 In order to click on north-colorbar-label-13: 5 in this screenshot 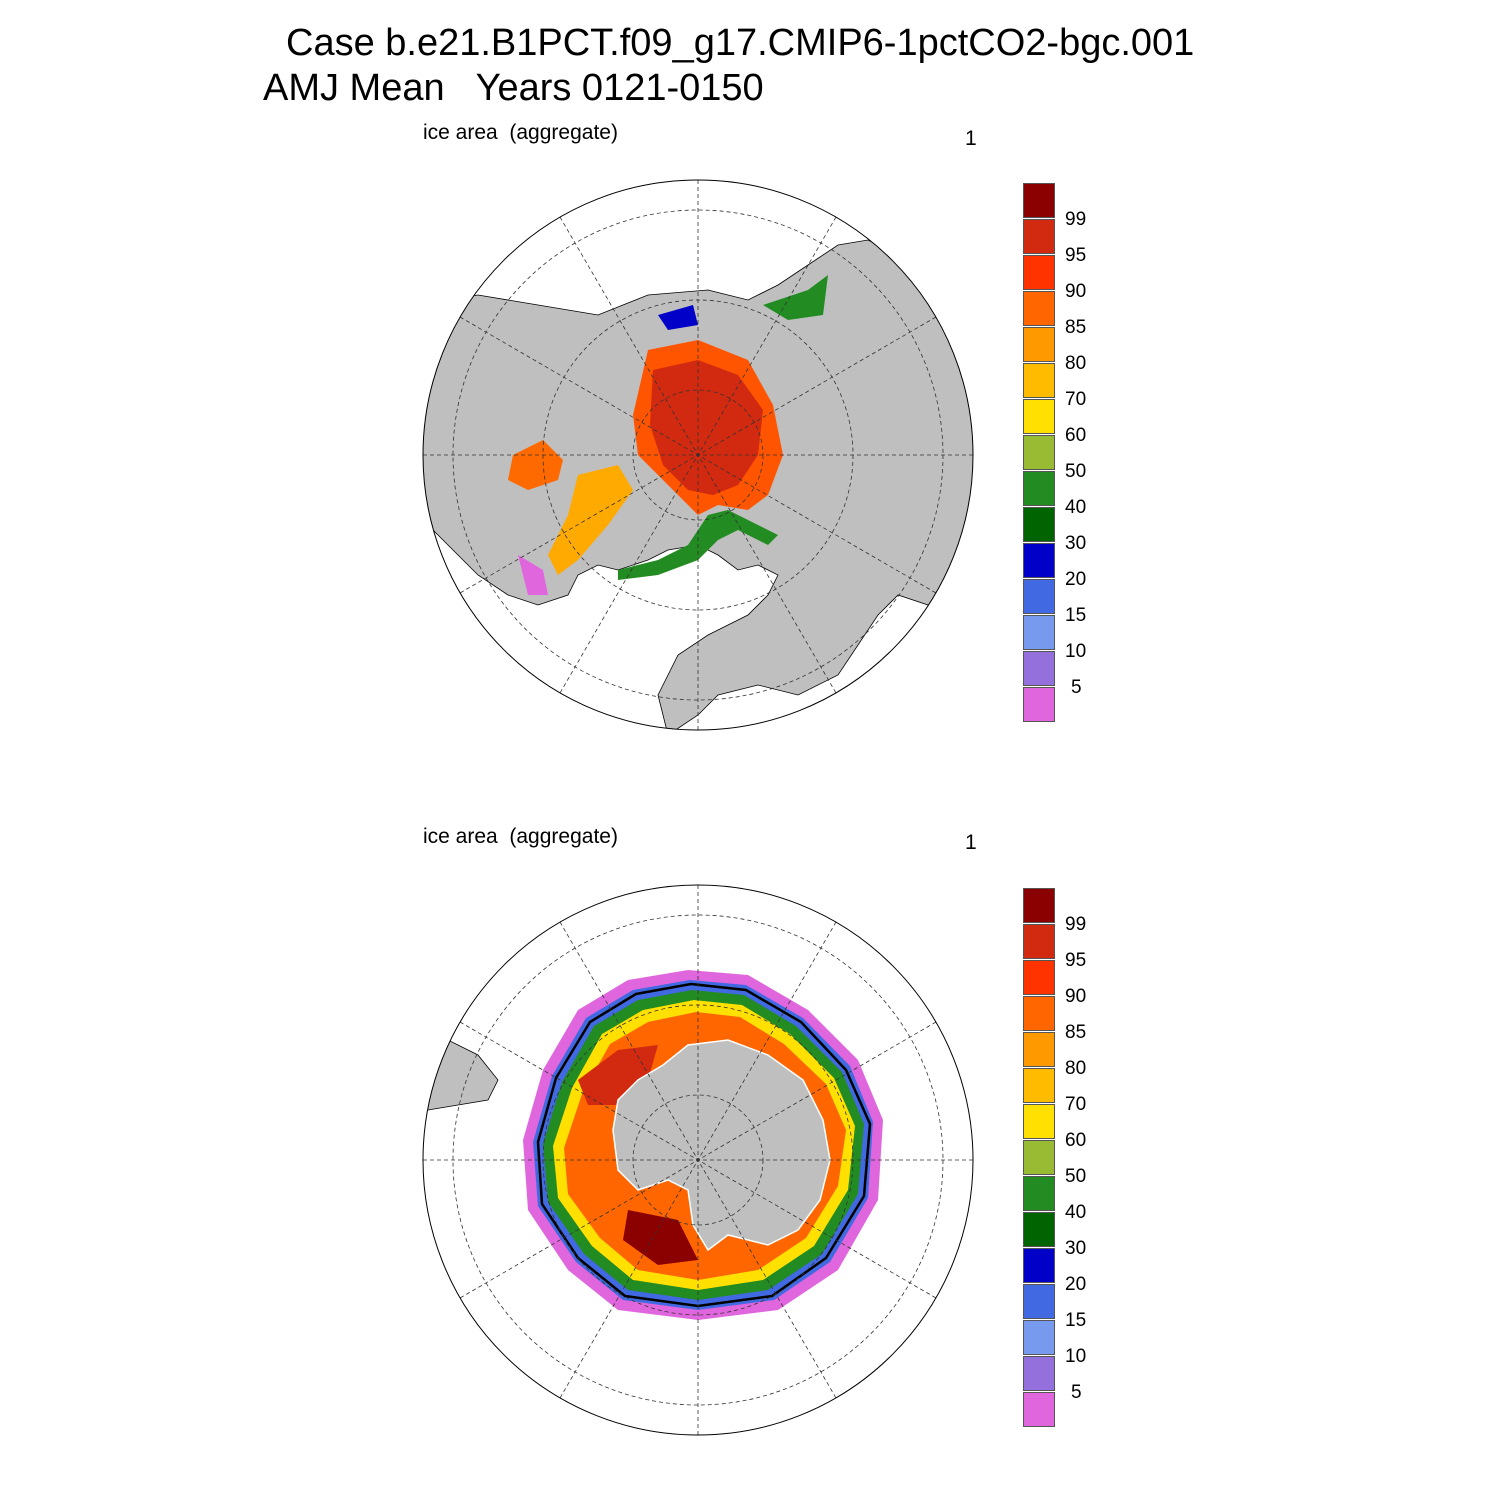, I will do `click(1076, 687)`.